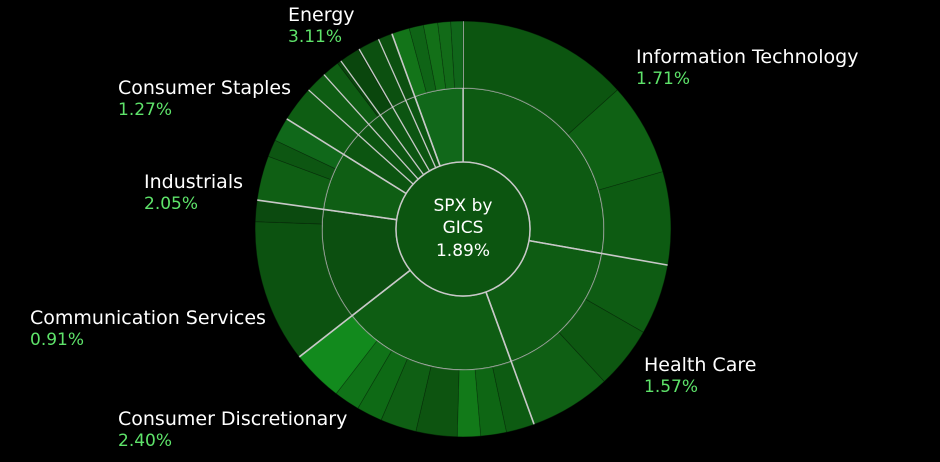 The width and height of the screenshot is (940, 462). I want to click on label-energy-change: 3.11%, so click(315, 37).